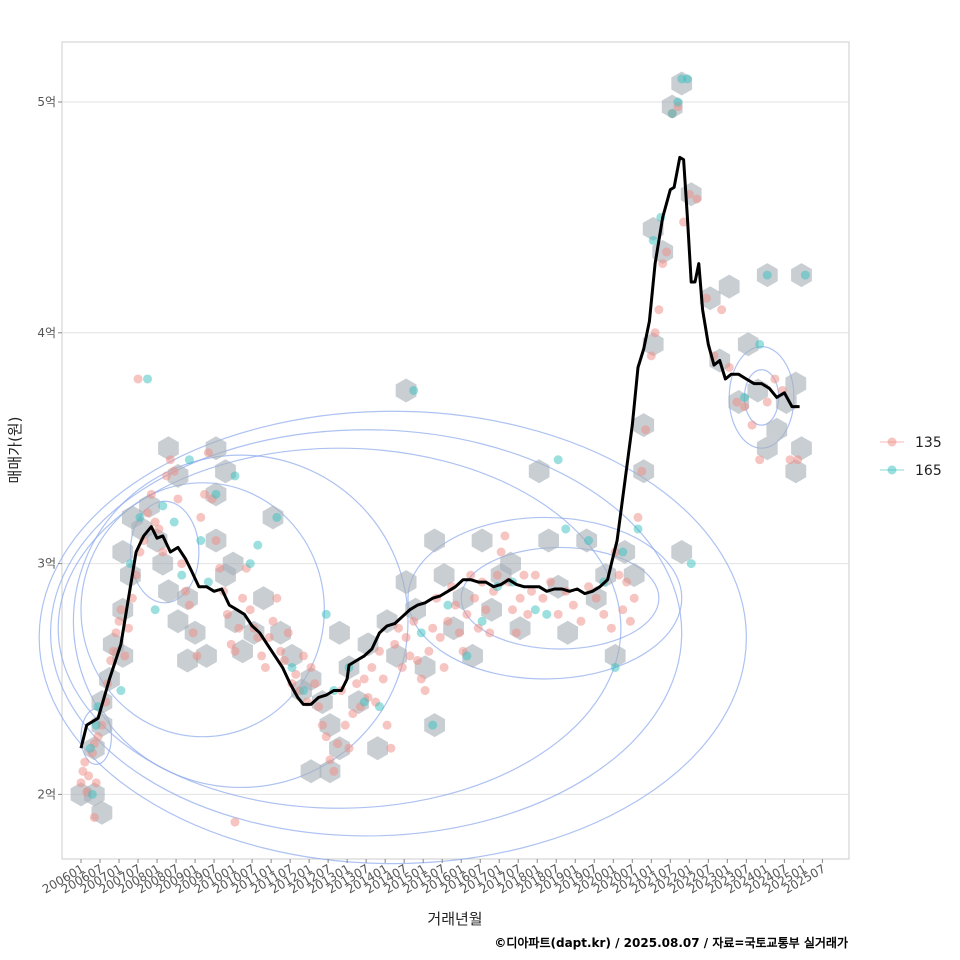  Describe the element at coordinates (454, 919) in the screenshot. I see `x-axis-title: 거래년월` at that location.